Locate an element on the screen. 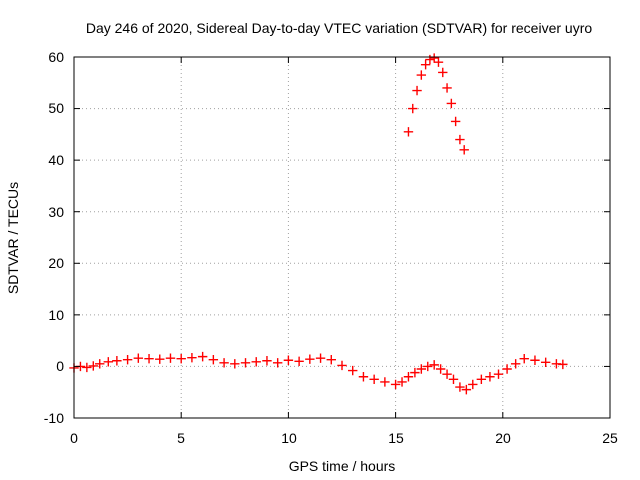 This screenshot has height=480, width=640. x-tick-label: 20 is located at coordinates (503, 438).